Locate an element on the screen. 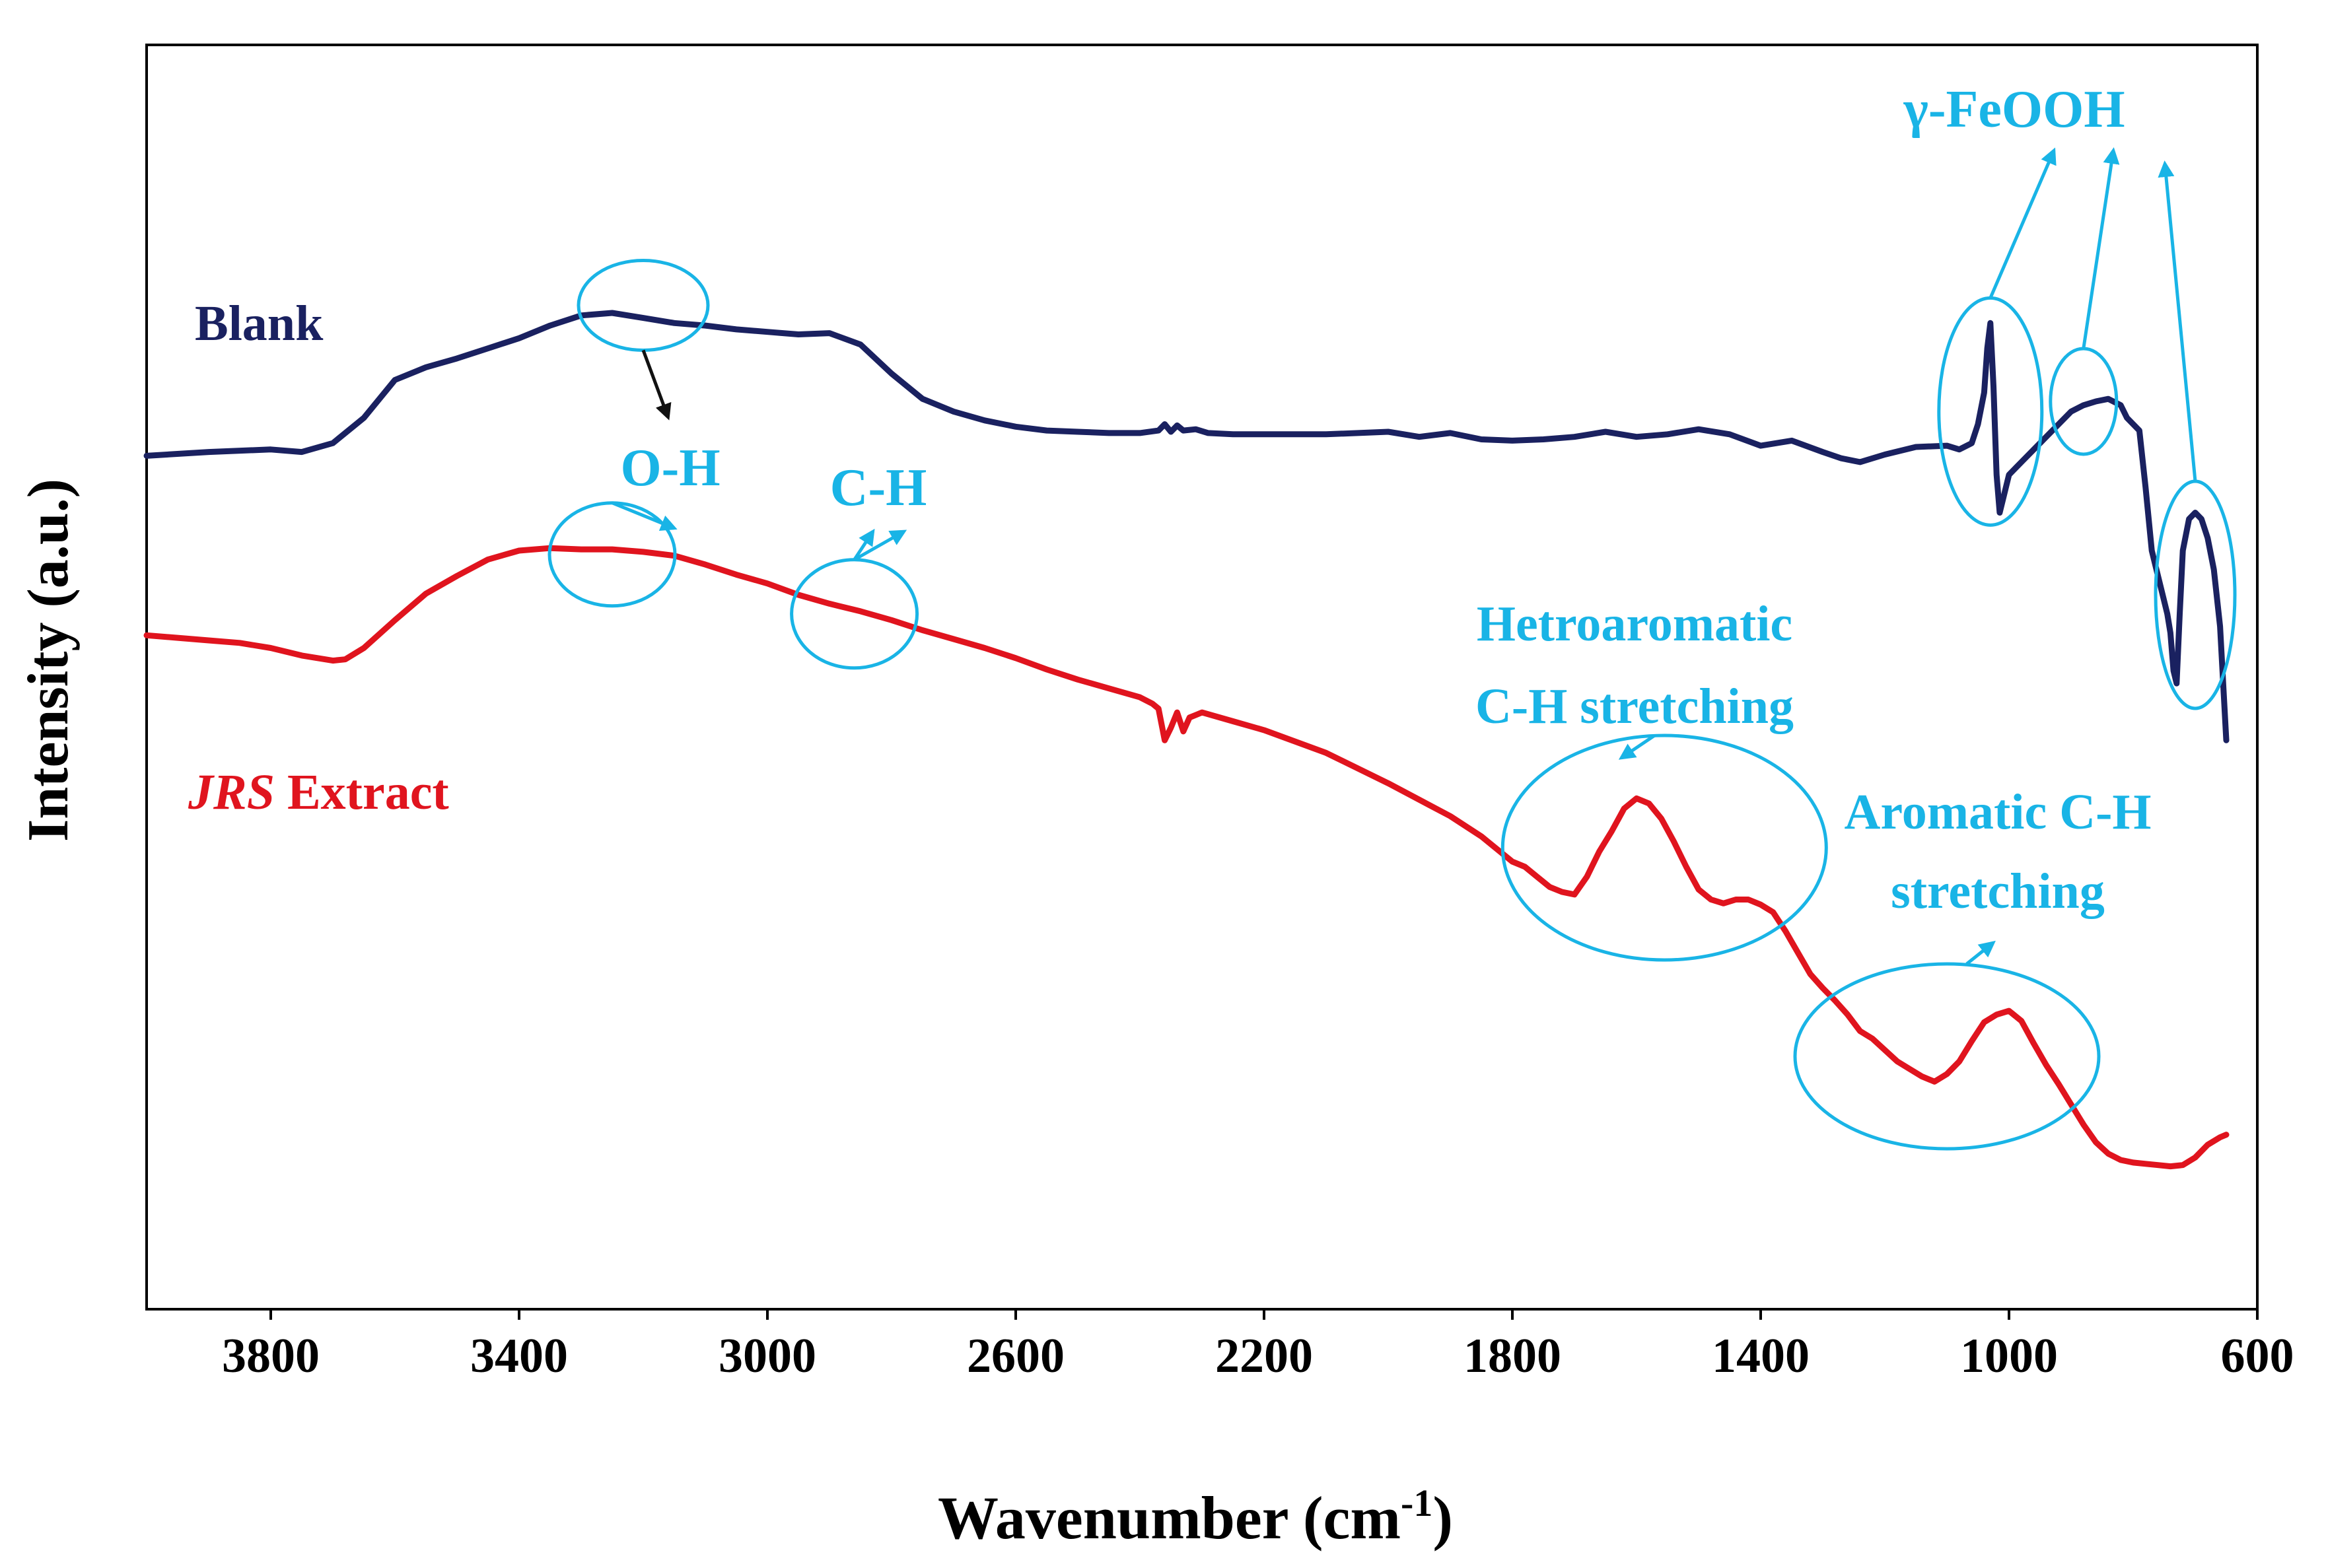 Image resolution: width=2326 pixels, height=1568 pixels. arrow-o-h-blank is located at coordinates (656, 385).